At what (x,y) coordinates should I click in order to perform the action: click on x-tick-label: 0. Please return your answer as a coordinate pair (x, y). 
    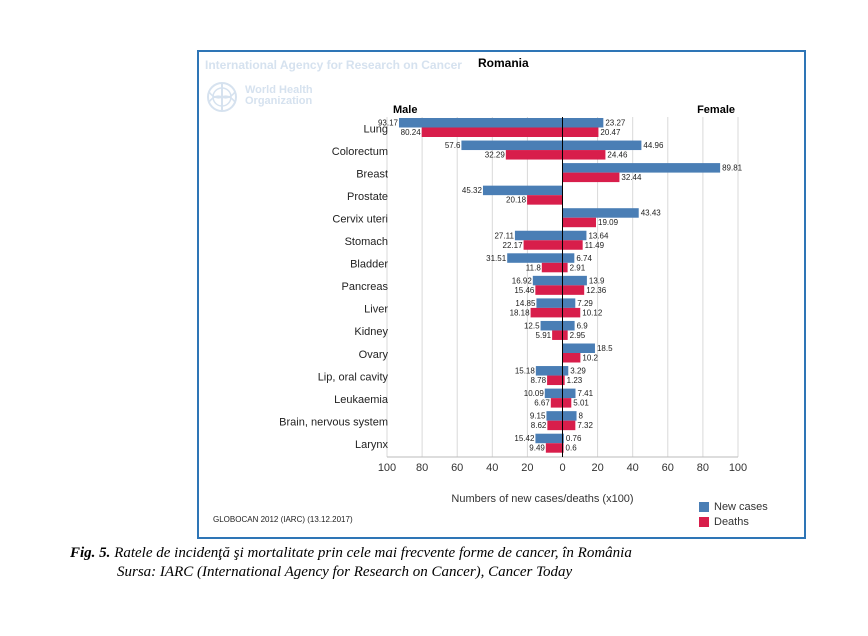
    Looking at the image, I should click on (562, 468).